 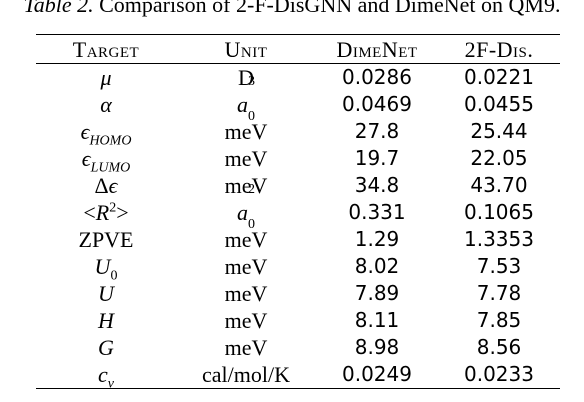 I want to click on f2dis-value: 7.78, so click(x=499, y=293).